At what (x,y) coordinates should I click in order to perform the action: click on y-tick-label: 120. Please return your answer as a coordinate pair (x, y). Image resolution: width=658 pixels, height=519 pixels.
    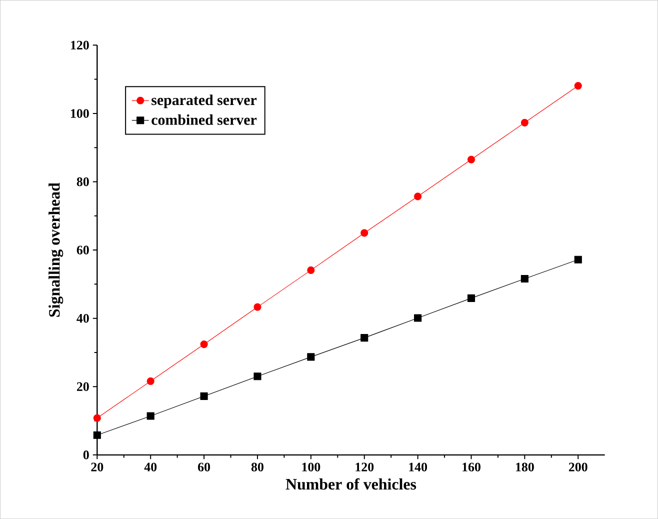
    Looking at the image, I should click on (79, 45).